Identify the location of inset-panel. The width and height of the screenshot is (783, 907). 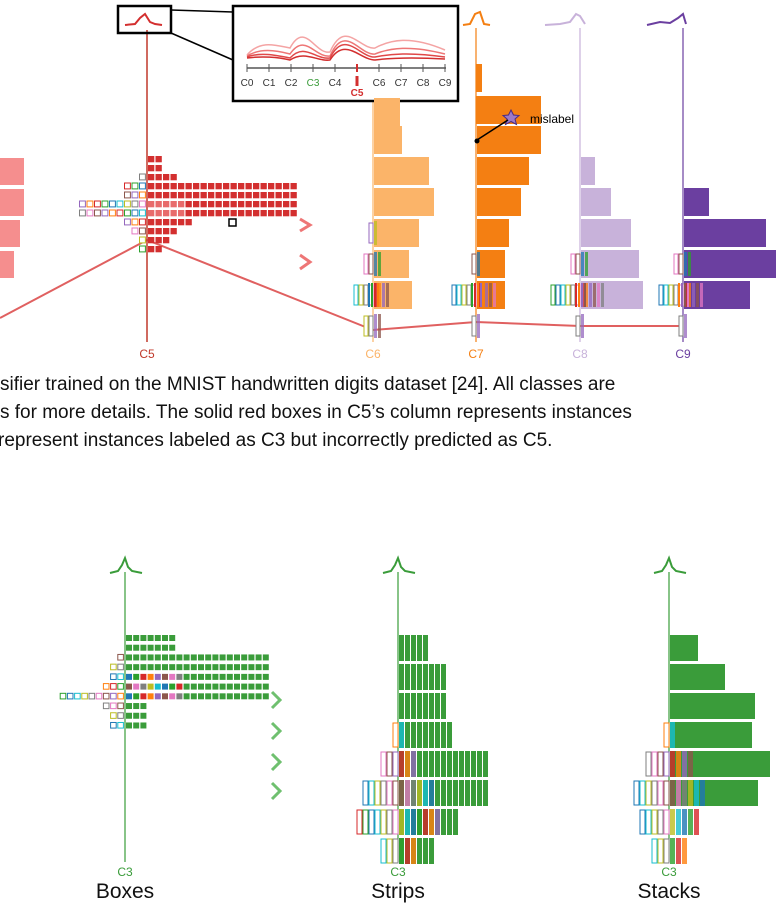
(345, 53).